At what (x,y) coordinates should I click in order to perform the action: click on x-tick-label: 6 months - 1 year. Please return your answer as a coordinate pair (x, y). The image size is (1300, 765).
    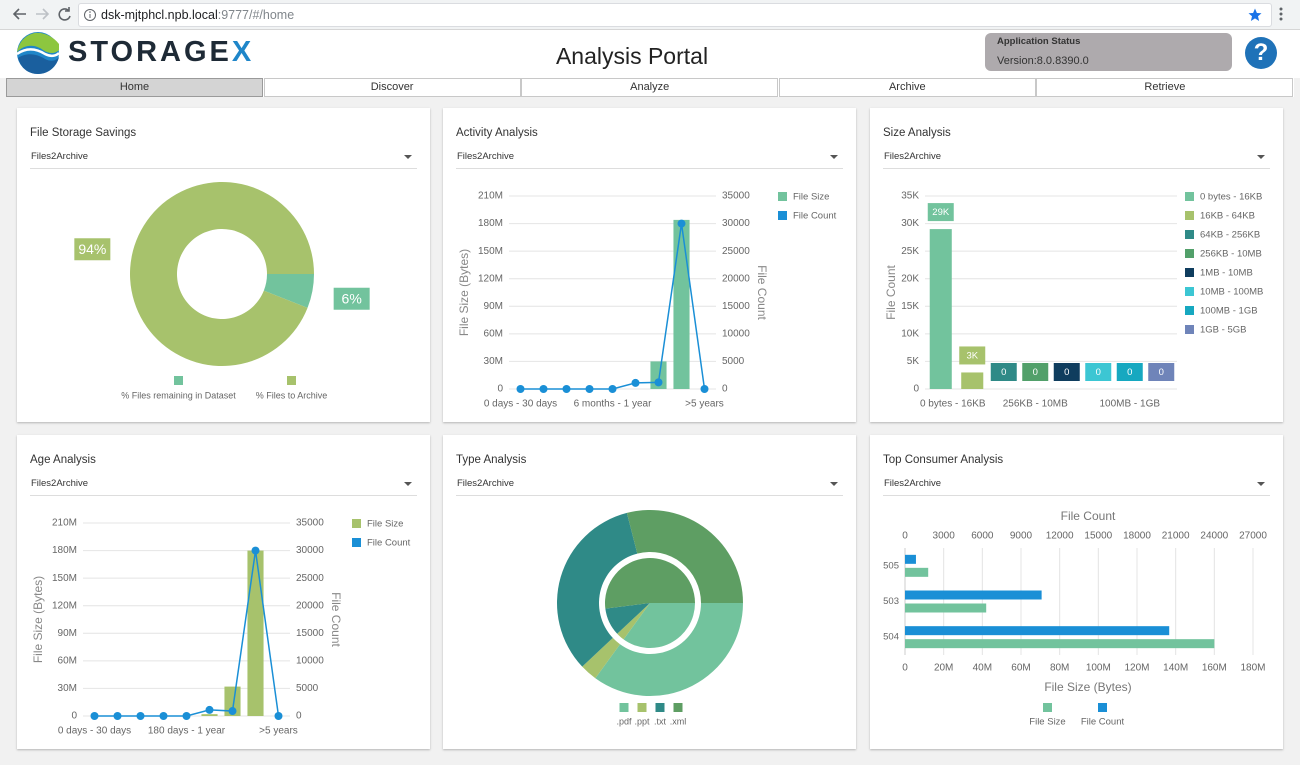
    Looking at the image, I should click on (613, 404).